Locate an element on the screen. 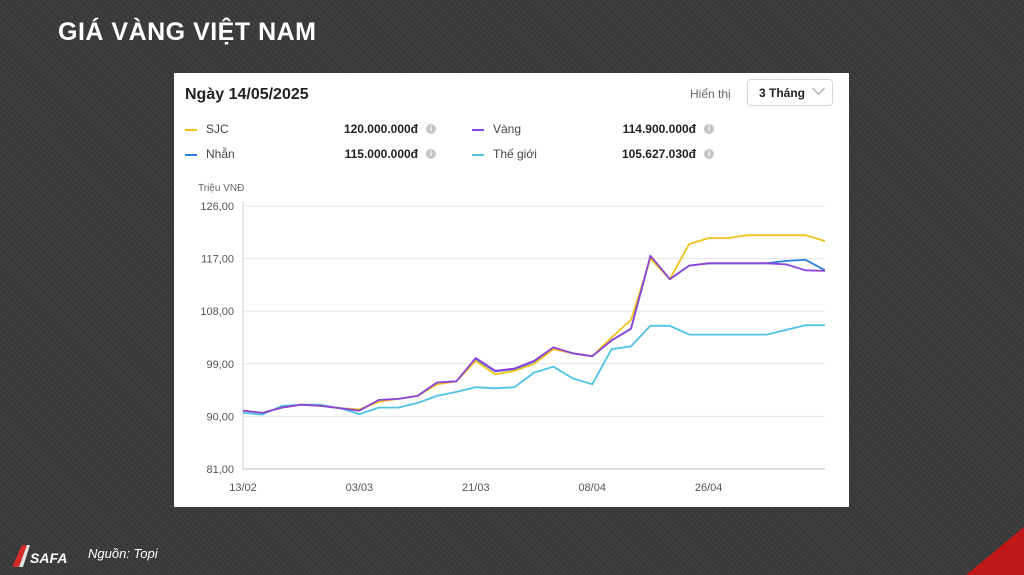 The height and width of the screenshot is (575, 1024). legend-swatch-nhan is located at coordinates (191, 155).